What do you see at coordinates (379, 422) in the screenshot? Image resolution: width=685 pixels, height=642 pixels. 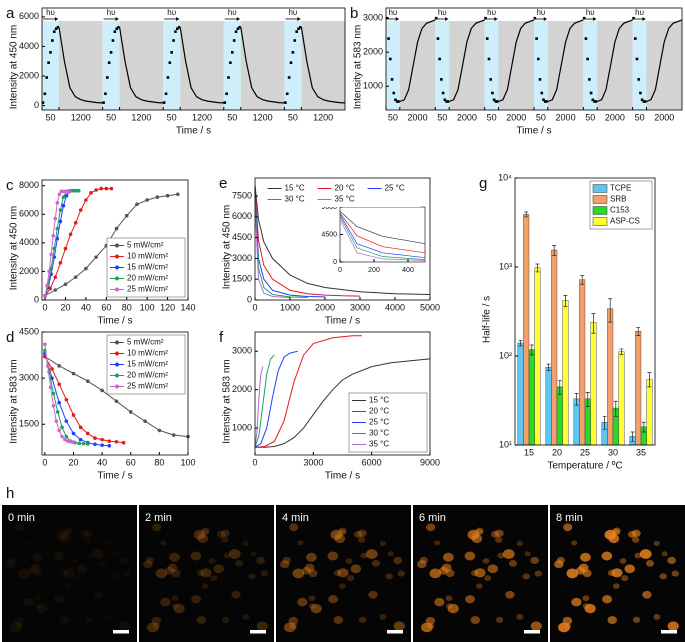 I see `legend-label: 25 °C` at bounding box center [379, 422].